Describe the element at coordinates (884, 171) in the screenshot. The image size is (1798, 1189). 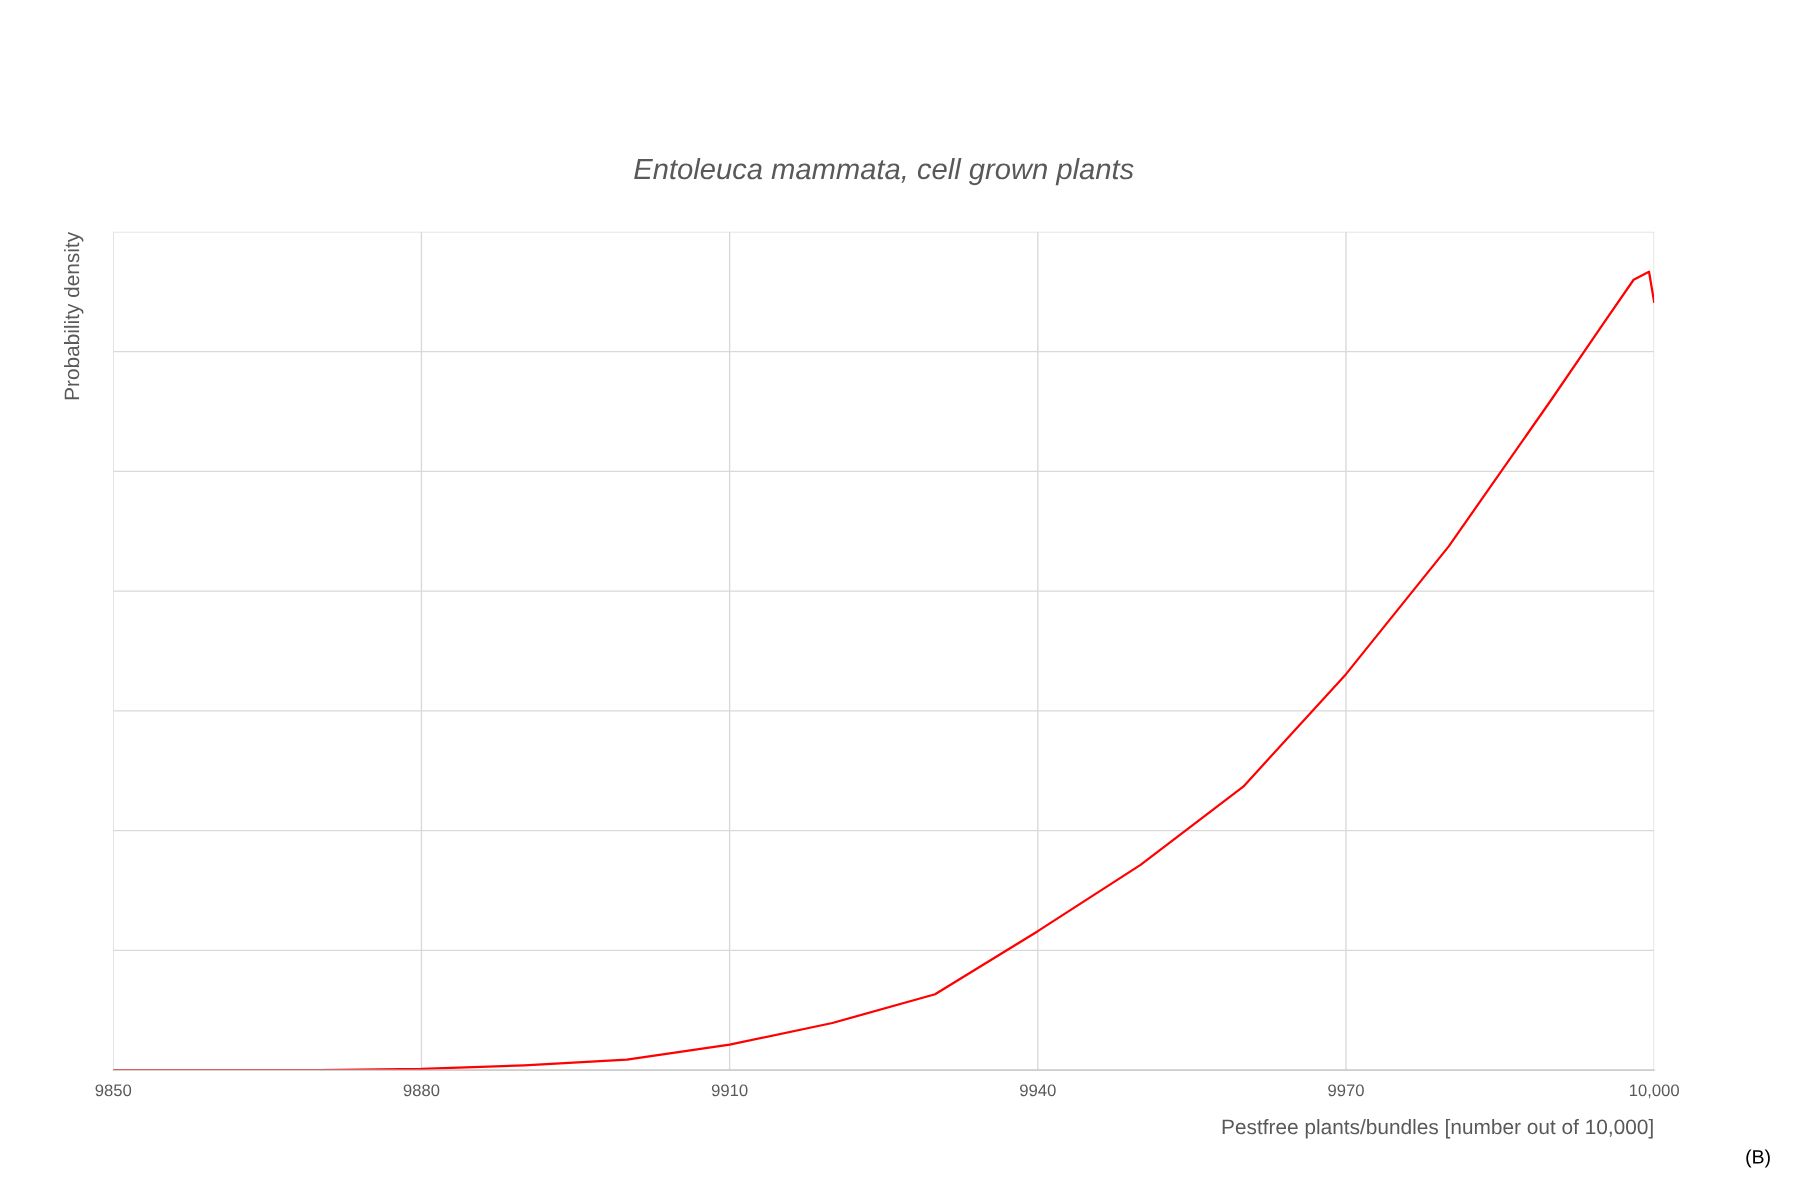
I see `chart-title: Entoleuca mammata, cell grown plants` at that location.